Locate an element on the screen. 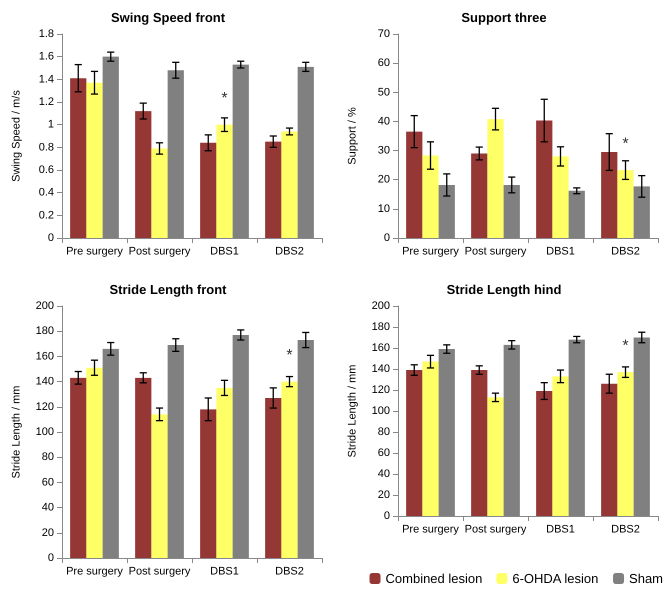  y-tick-label: 0.6 is located at coordinates (46, 170).